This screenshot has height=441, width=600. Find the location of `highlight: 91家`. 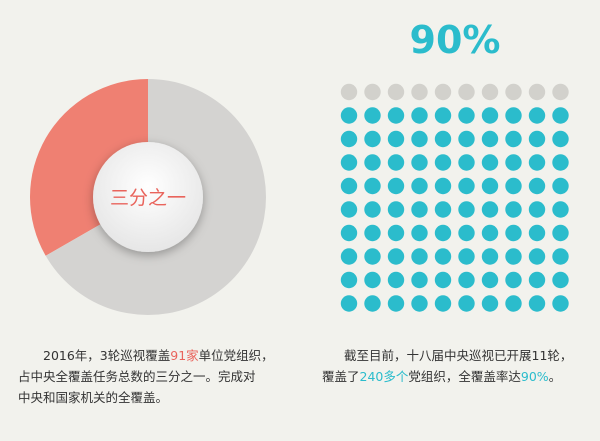

highlight: 91家 is located at coordinates (184, 355).